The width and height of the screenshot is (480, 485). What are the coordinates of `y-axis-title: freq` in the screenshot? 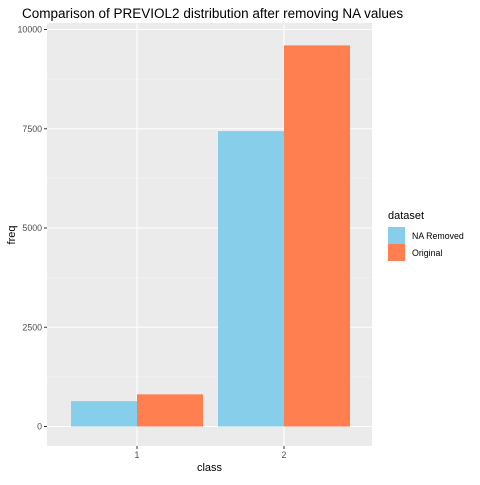 It's located at (12, 235).